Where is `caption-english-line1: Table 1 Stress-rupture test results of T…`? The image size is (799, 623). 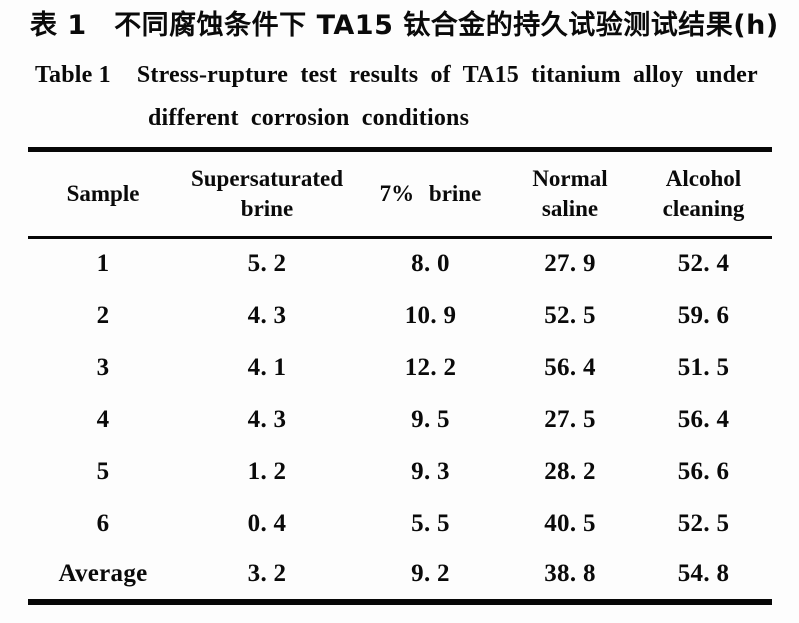
caption-english-line1: Table 1 Stress-rupture test results of T… is located at coordinates (417, 75).